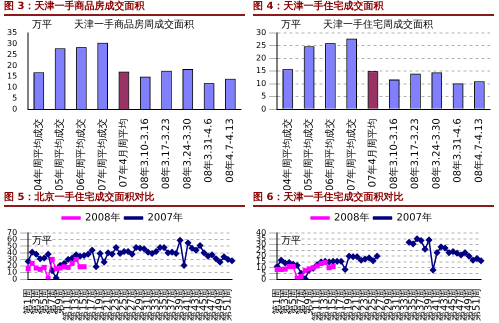  What do you see at coordinates (12, 245) in the screenshot?
I see `y-tick-label: 50` at bounding box center [12, 245].